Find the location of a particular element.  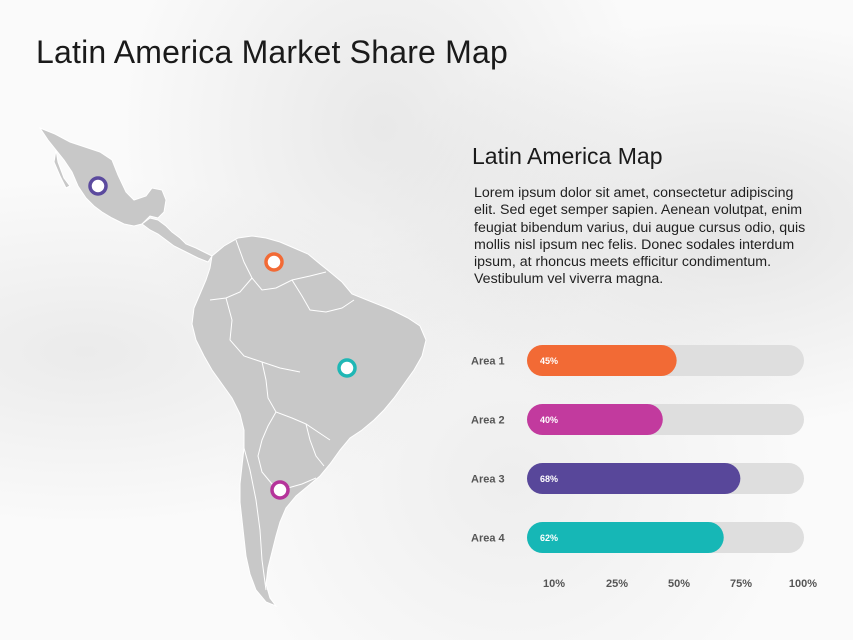

x-tick-label: 10% is located at coordinates (554, 584).